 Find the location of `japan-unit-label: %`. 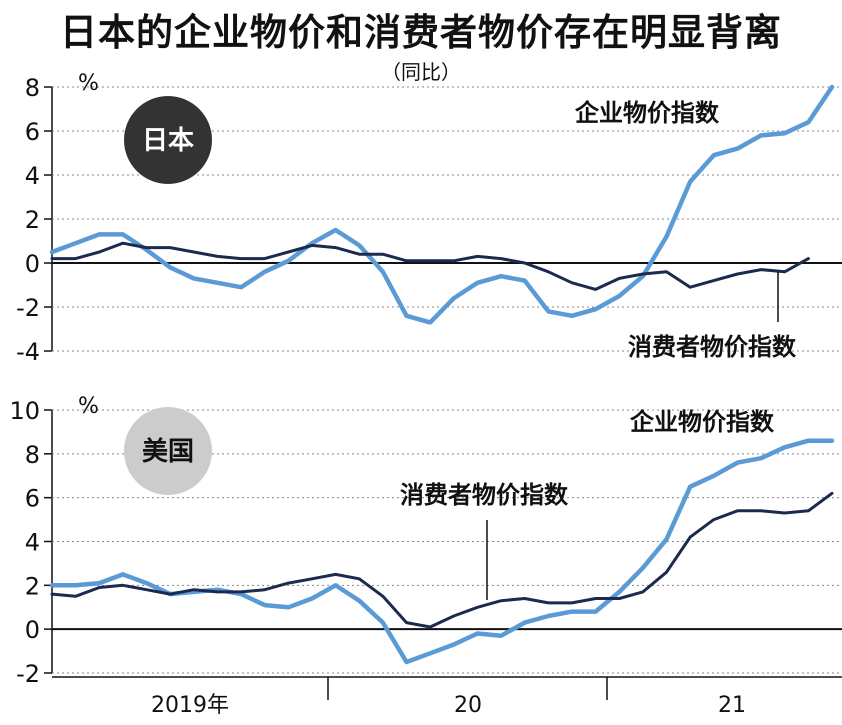

japan-unit-label: % is located at coordinates (88, 83).